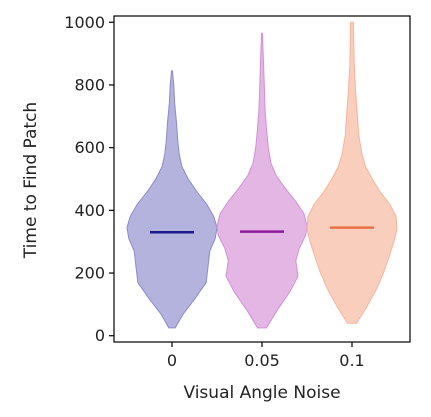 The width and height of the screenshot is (431, 417). What do you see at coordinates (89, 84) in the screenshot?
I see `y-tick-label: 800` at bounding box center [89, 84].